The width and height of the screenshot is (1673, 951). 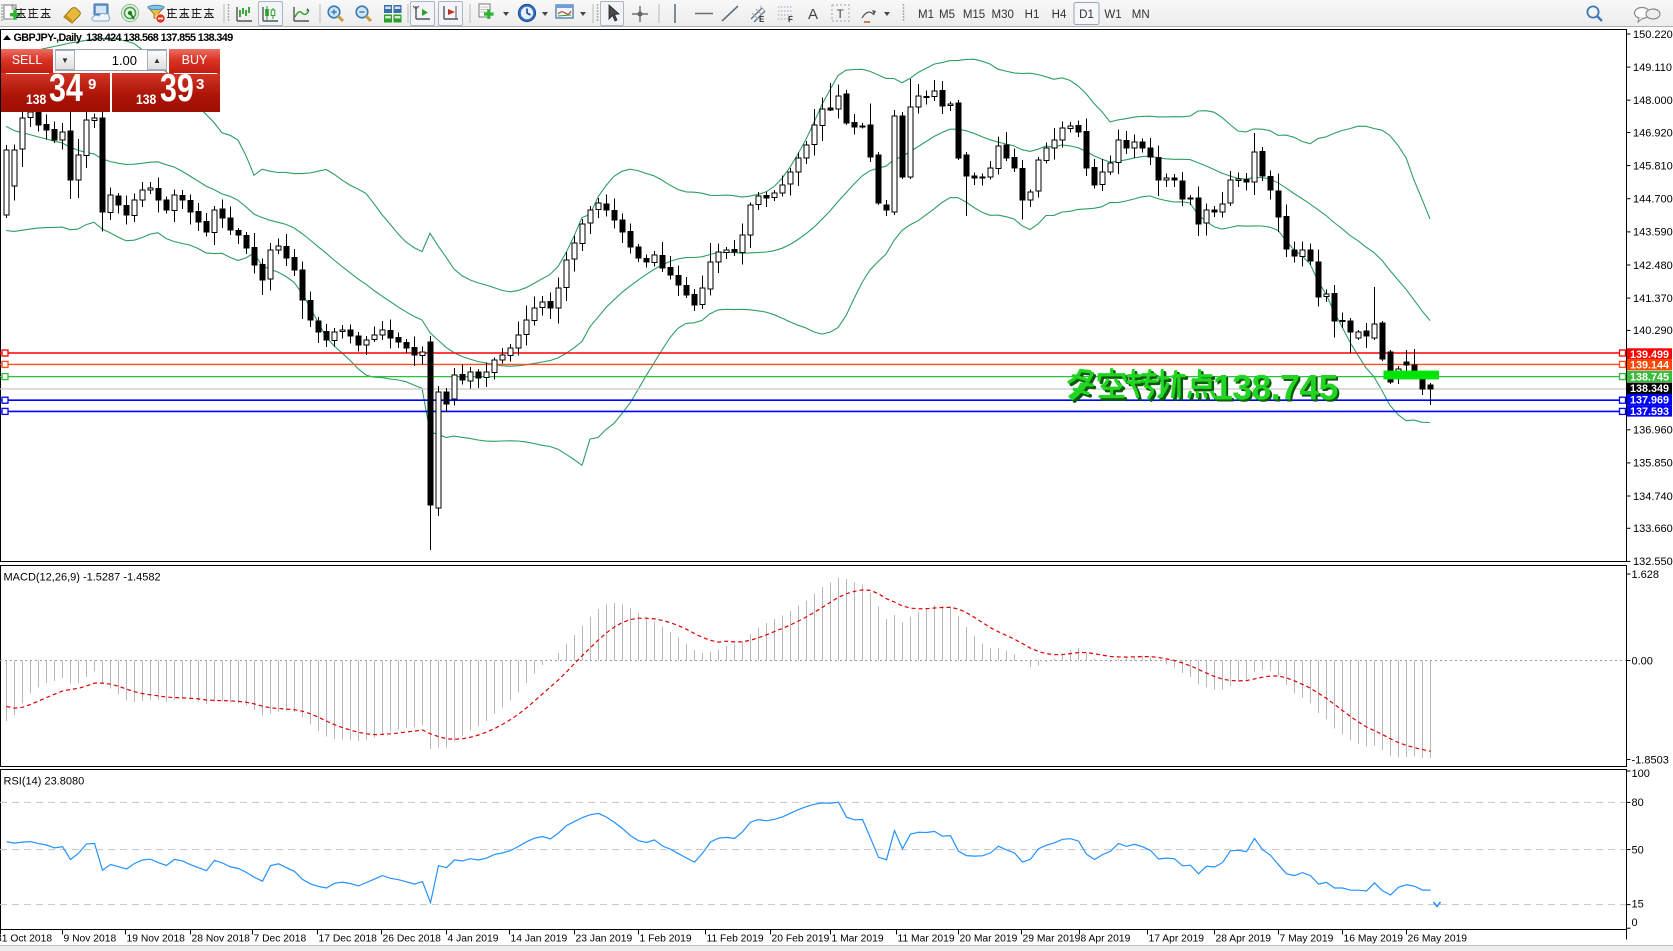 I want to click on svg-text: 0.00, so click(x=1642, y=661).